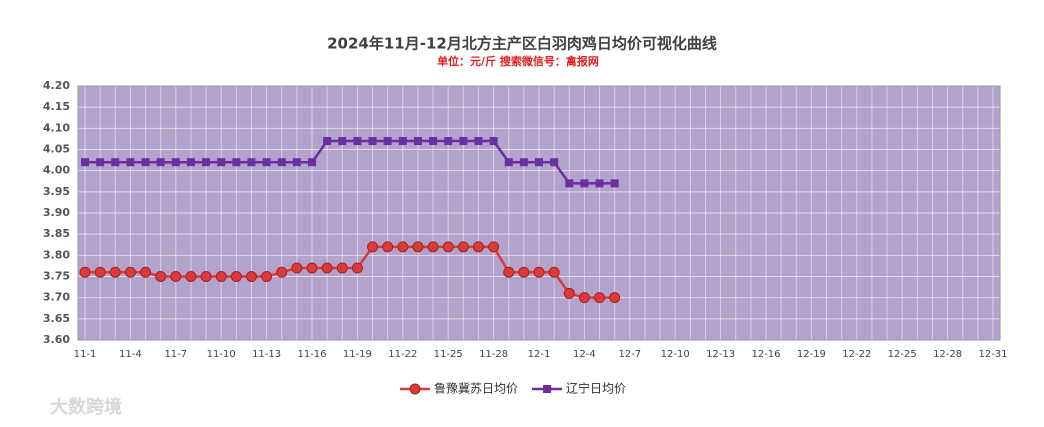 The width and height of the screenshot is (1044, 427). What do you see at coordinates (675, 354) in the screenshot?
I see `x-tick-label: 12-10` at bounding box center [675, 354].